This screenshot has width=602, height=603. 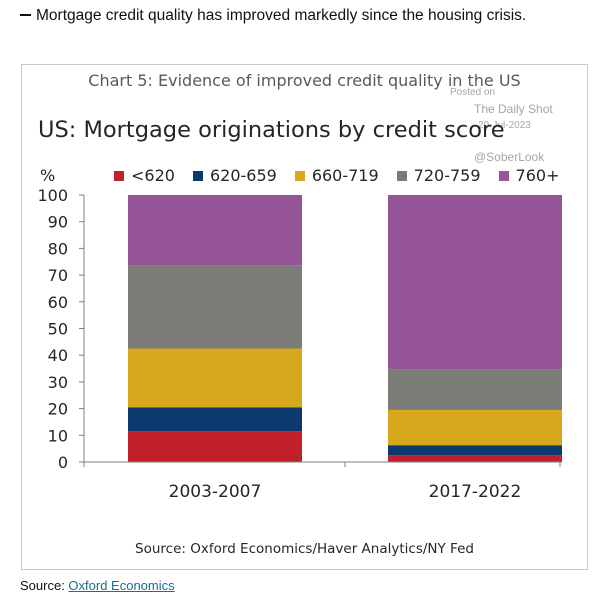 What do you see at coordinates (473, 92) in the screenshot?
I see `watermark-posted: Posted on` at bounding box center [473, 92].